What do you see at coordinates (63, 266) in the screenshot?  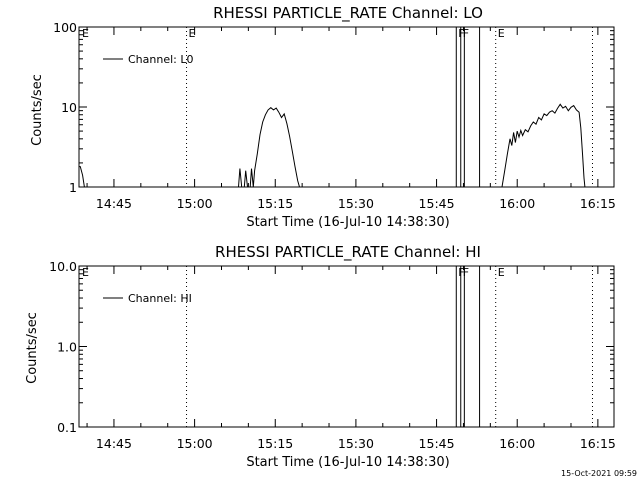 I see `y-tick-label: 10.0` at bounding box center [63, 266].